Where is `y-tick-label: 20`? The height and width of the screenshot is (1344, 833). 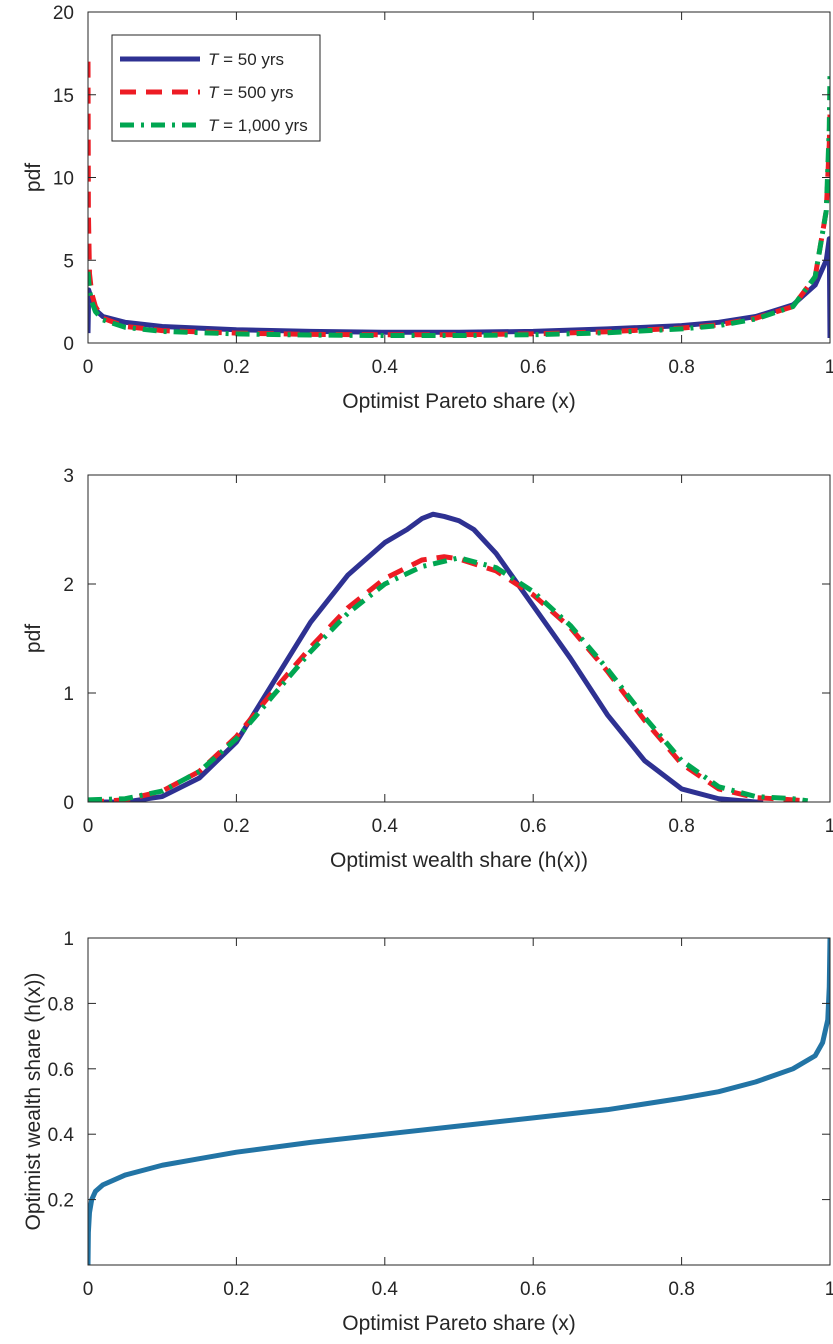 y-tick-label: 20 is located at coordinates (63, 13).